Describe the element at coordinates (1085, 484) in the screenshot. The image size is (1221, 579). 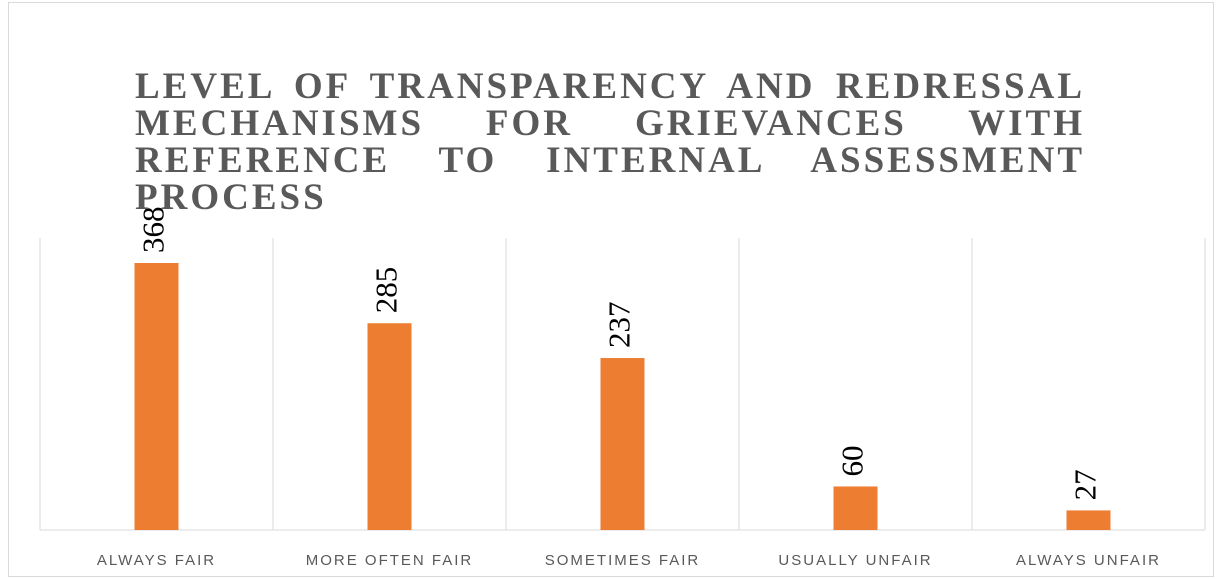
I see `data-label: 27` at that location.